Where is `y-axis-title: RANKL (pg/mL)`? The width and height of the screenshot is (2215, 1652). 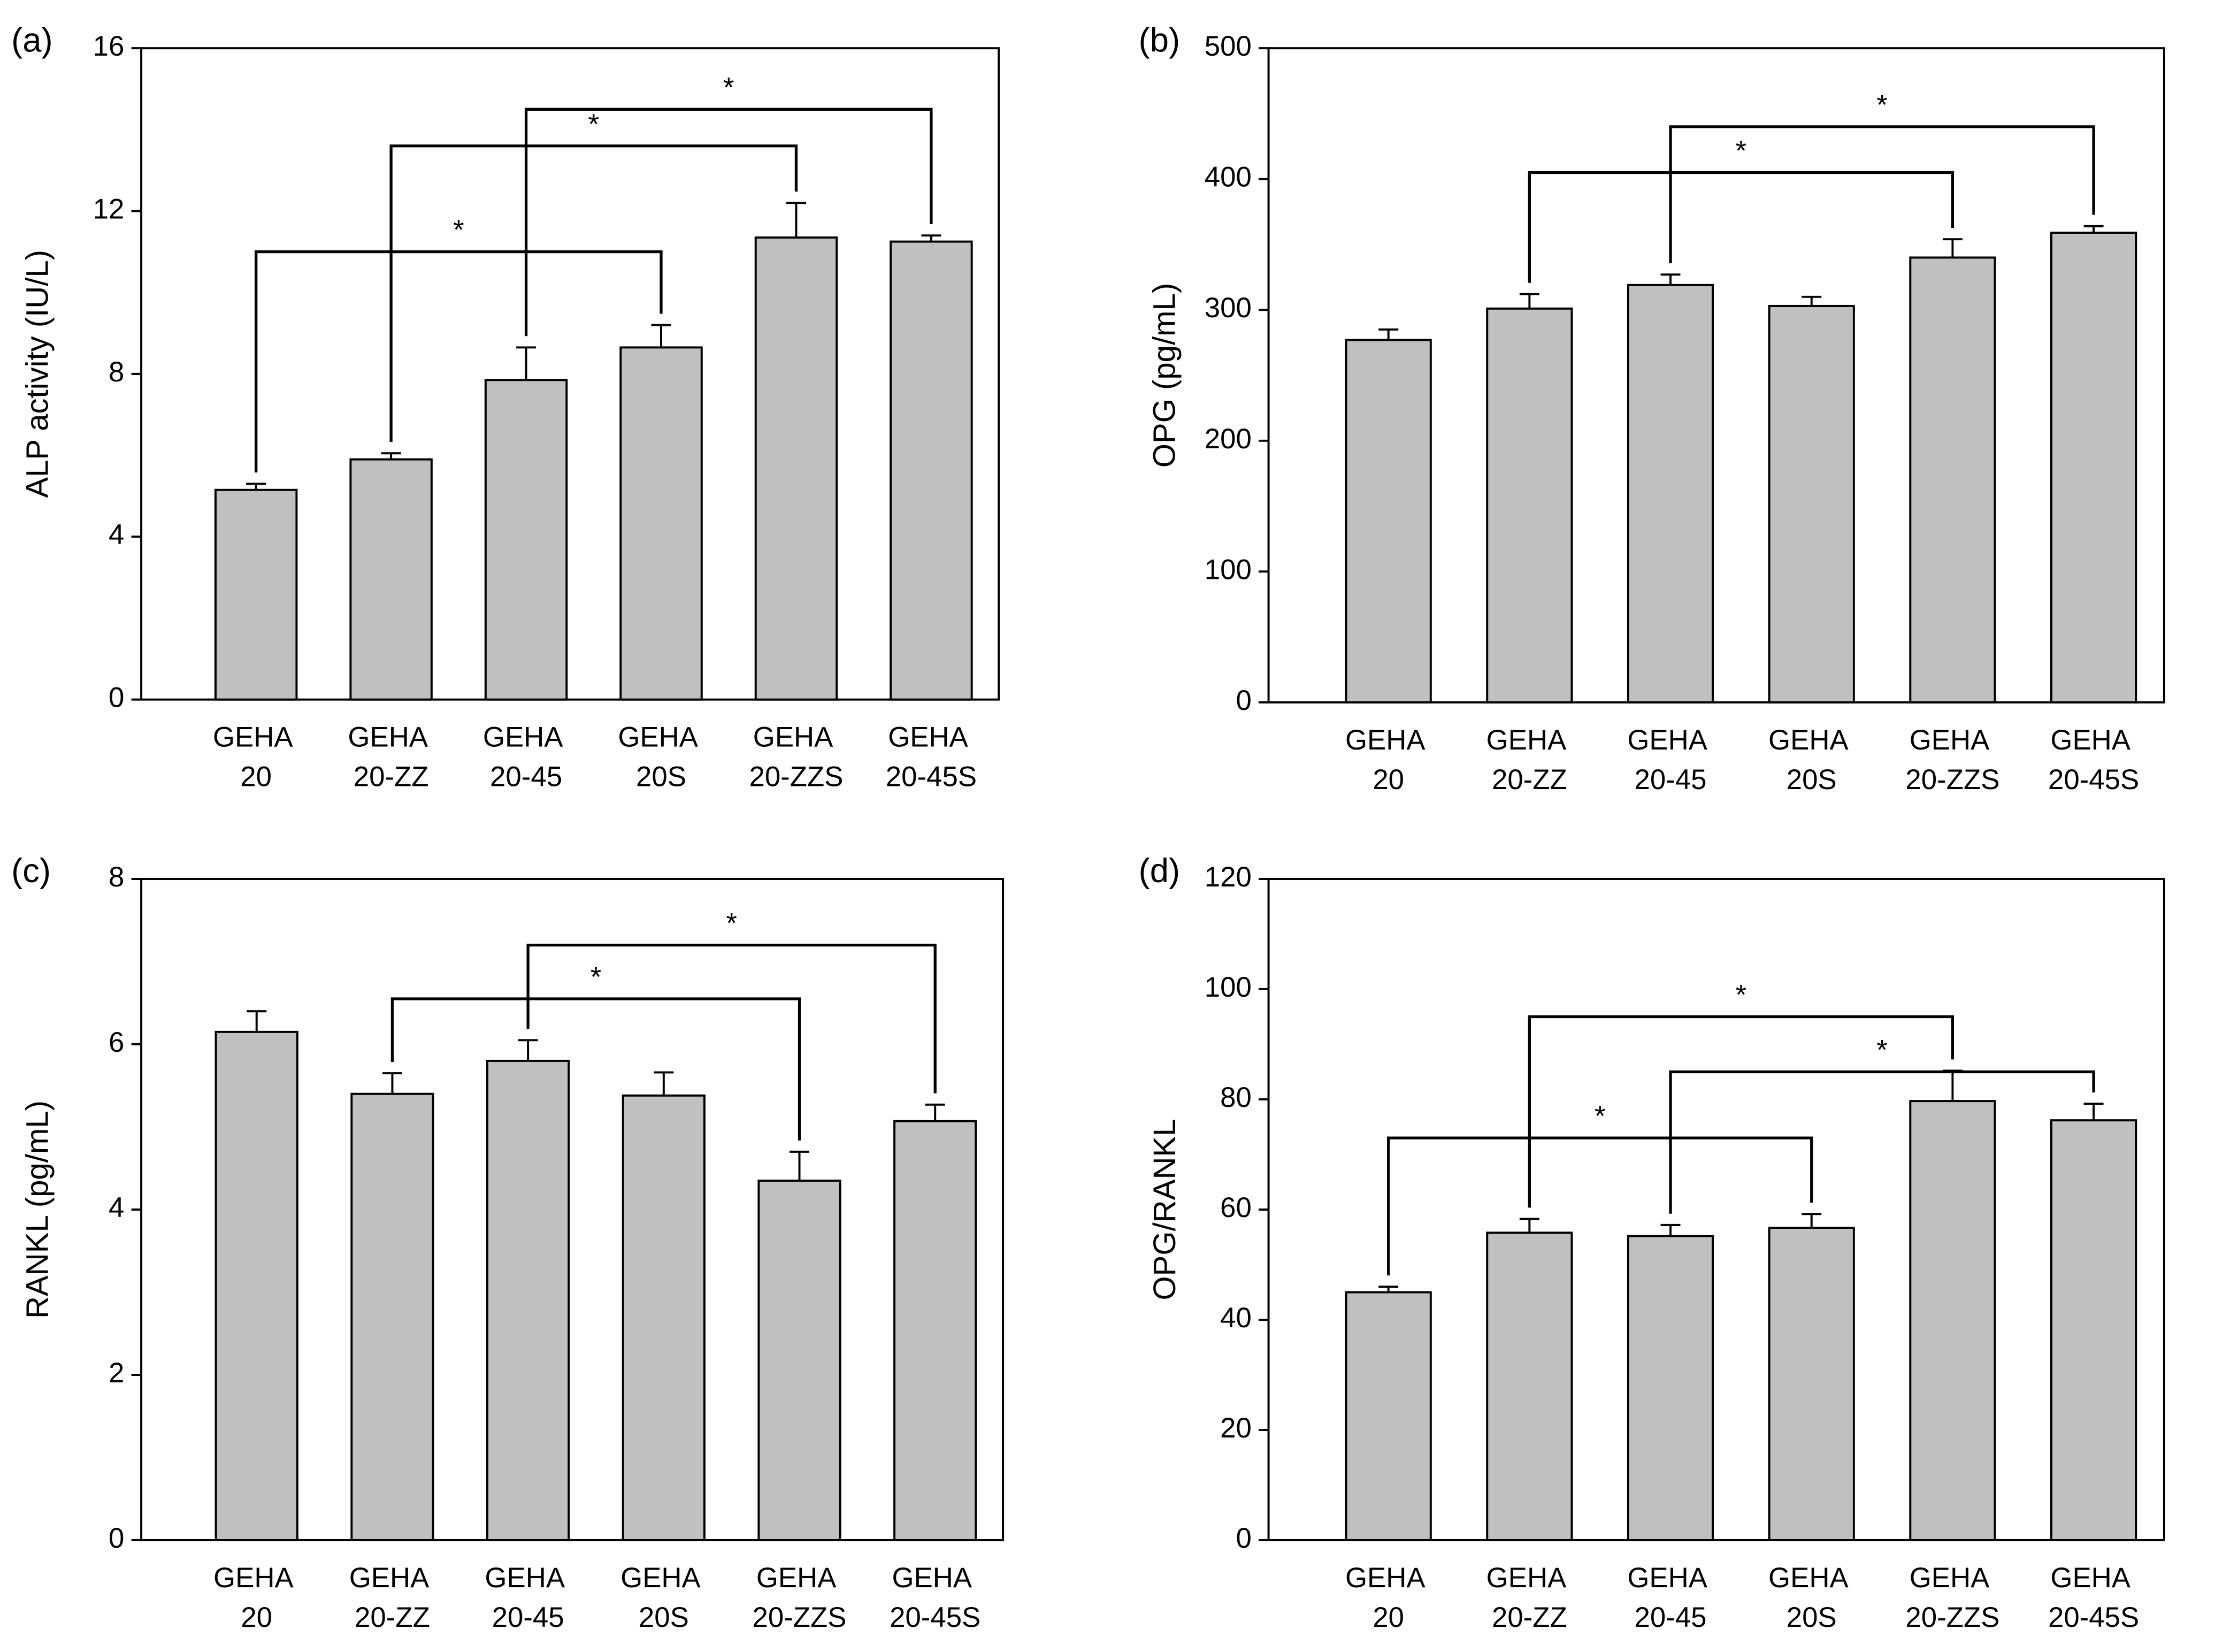 y-axis-title: RANKL (pg/mL) is located at coordinates (38, 1209).